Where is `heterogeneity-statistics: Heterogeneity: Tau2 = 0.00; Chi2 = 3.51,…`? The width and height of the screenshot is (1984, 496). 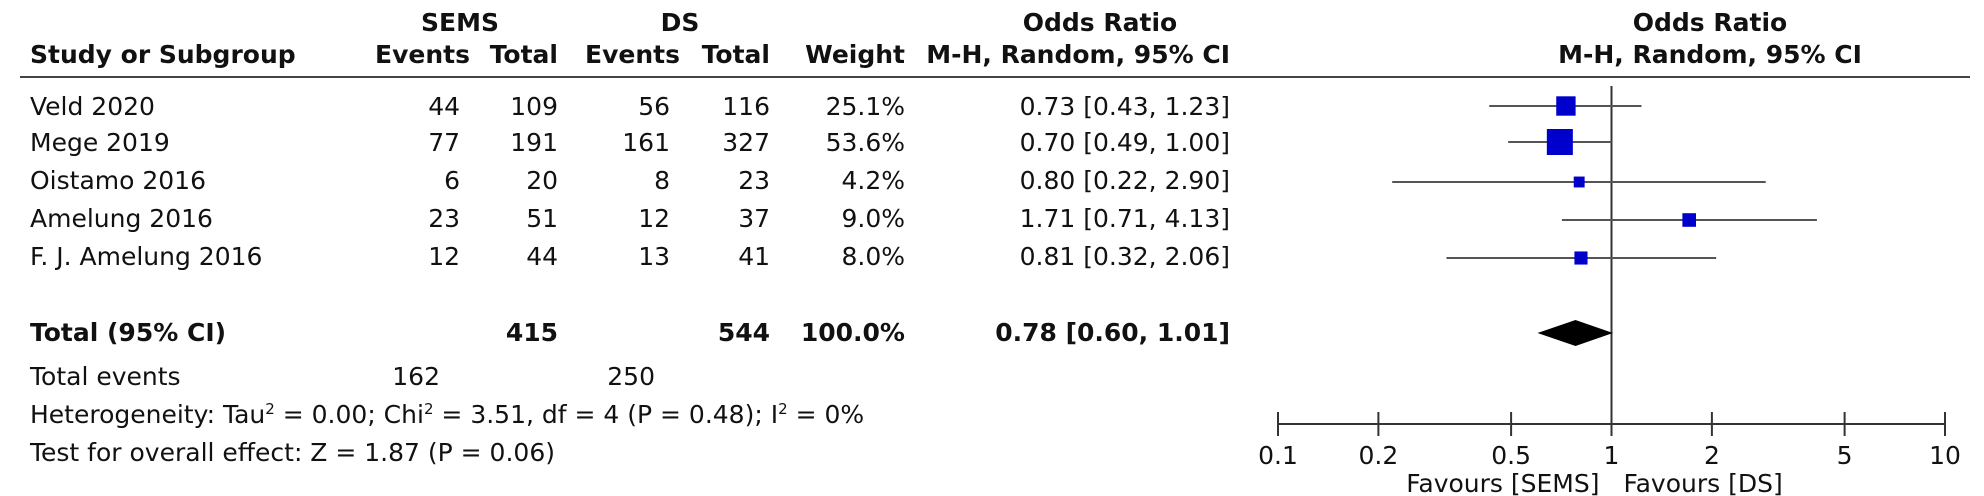 heterogeneity-statistics: Heterogeneity: Tau2 = 0.00; Chi2 = 3.51,… is located at coordinates (447, 414).